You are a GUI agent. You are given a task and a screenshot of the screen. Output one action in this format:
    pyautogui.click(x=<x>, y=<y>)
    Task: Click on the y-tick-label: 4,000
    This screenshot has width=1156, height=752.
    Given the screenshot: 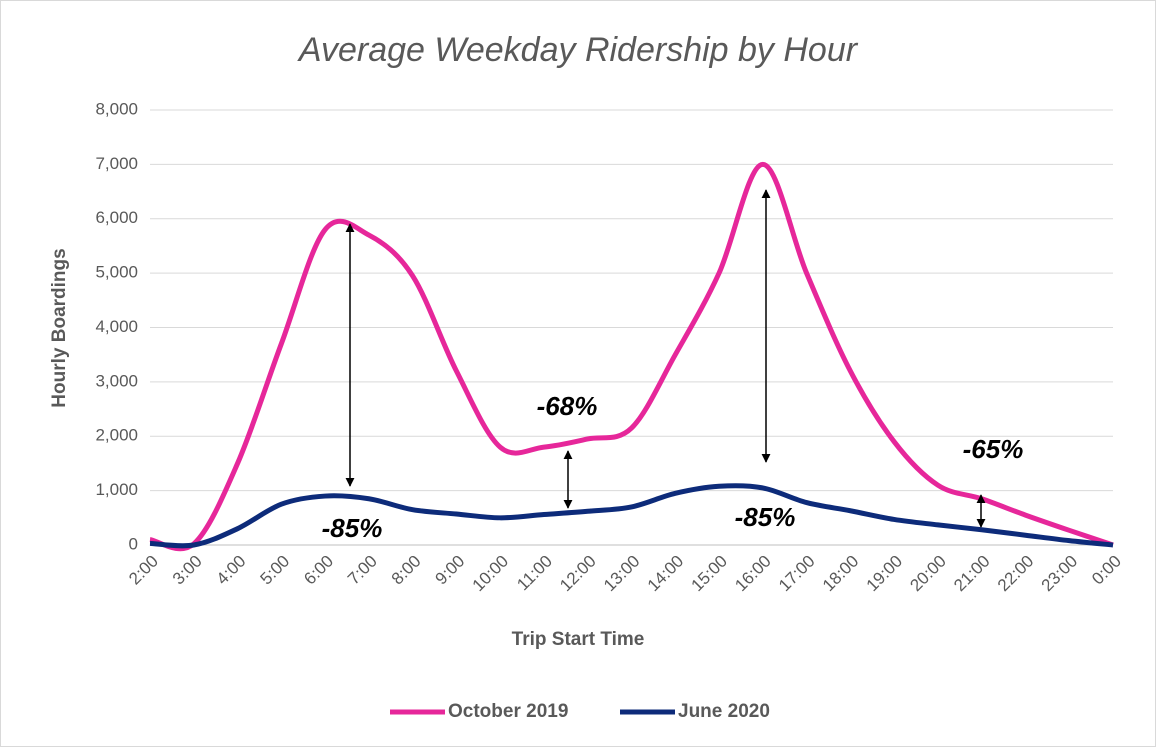 What is the action you would take?
    pyautogui.click(x=116, y=326)
    